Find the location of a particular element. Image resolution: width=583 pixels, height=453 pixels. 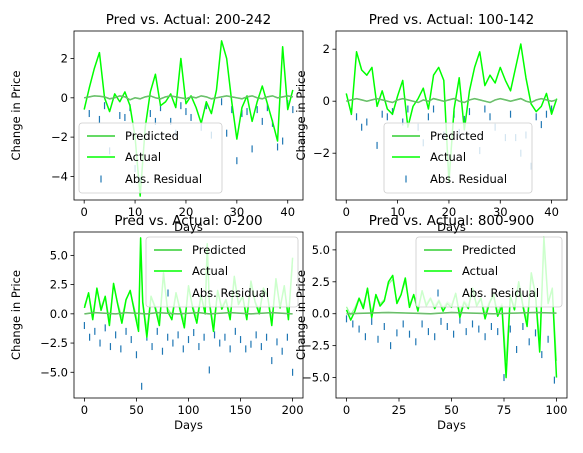

x-tick-label: 150 is located at coordinates (241, 410).